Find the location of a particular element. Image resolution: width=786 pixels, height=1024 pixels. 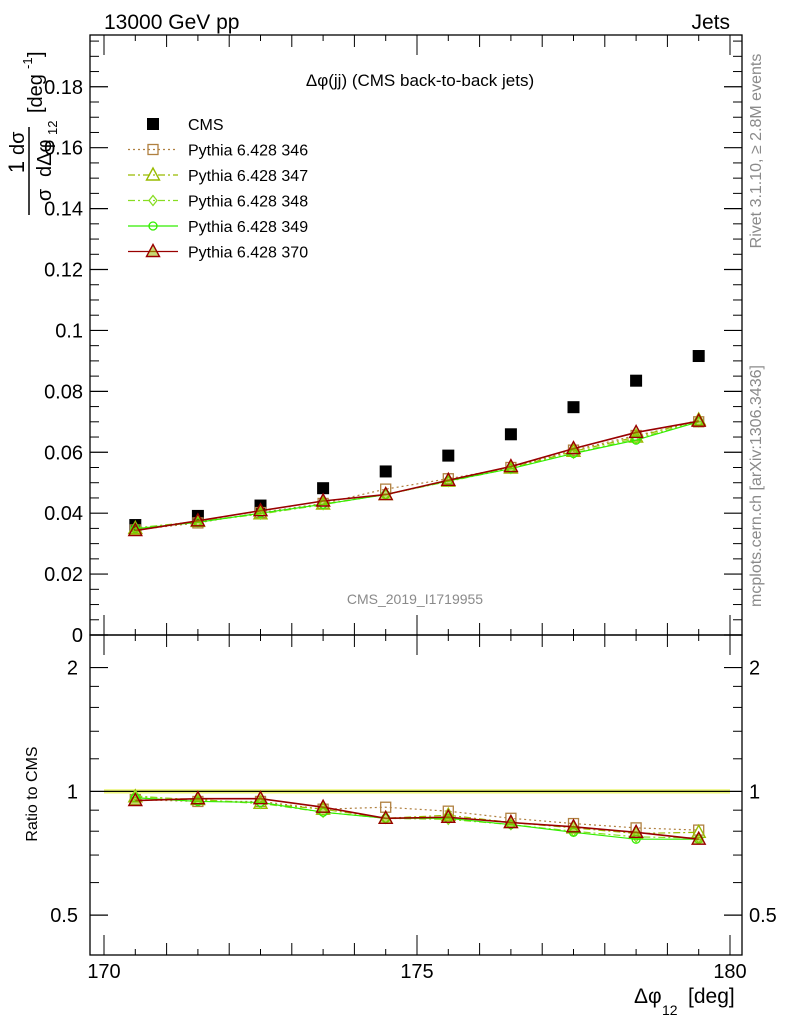

legend-item: Pythia 6.428 346 is located at coordinates (218, 151).